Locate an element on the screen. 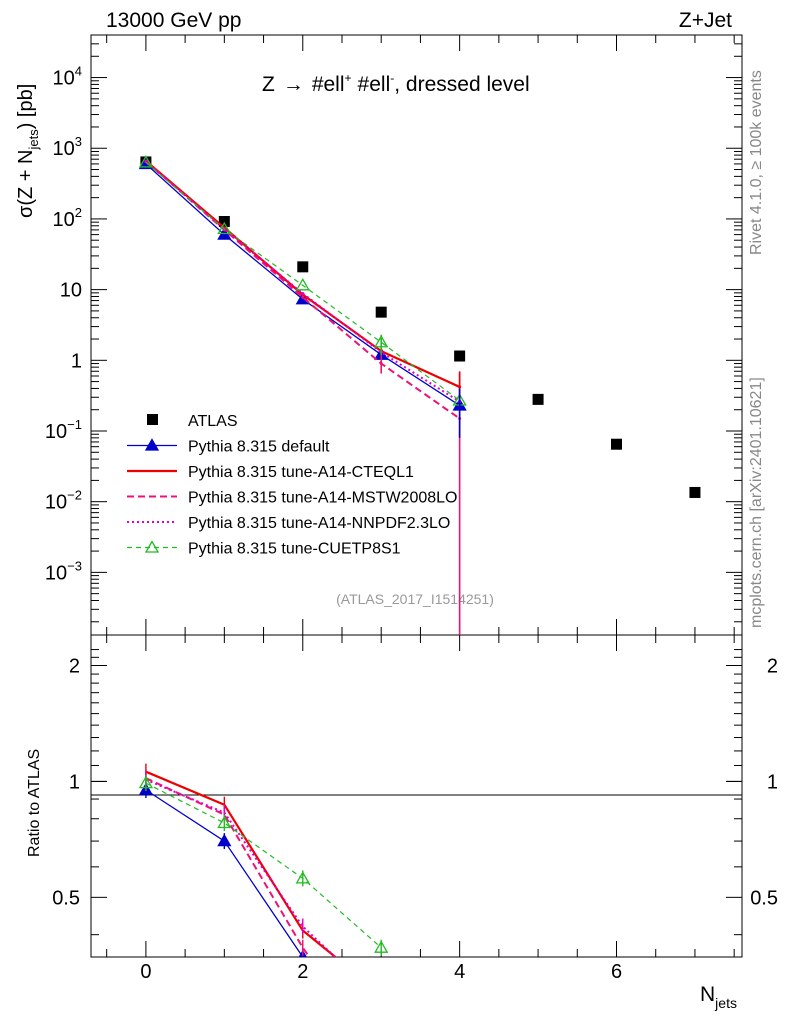 The height and width of the screenshot is (1024, 786). legend-label: ATLAS is located at coordinates (213, 421).